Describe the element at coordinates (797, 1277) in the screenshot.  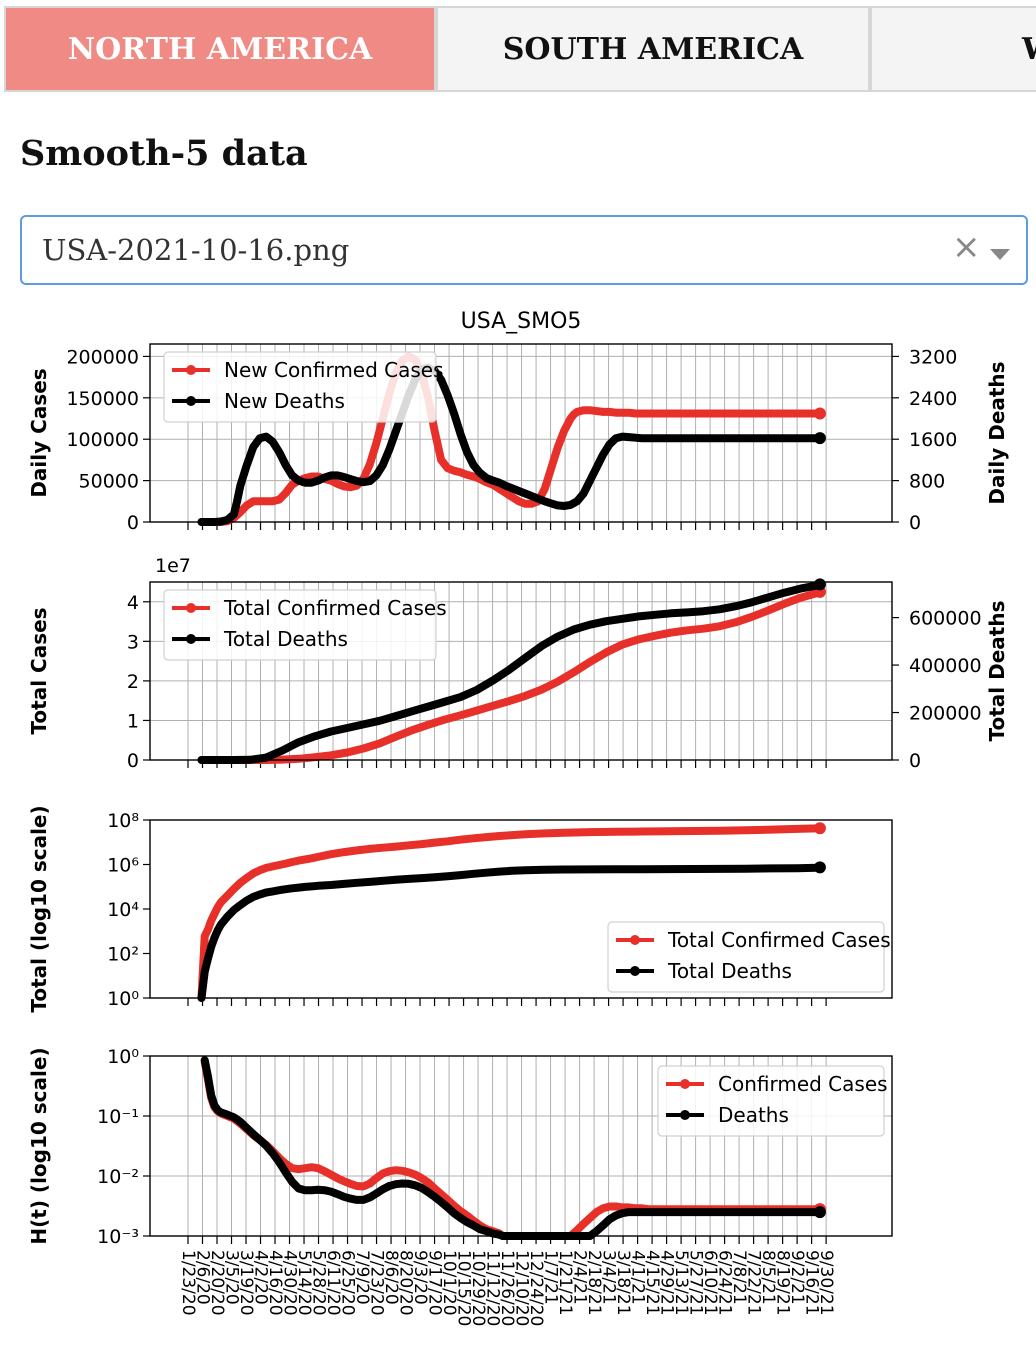
I see `x-tick-label: 9/2/21` at that location.